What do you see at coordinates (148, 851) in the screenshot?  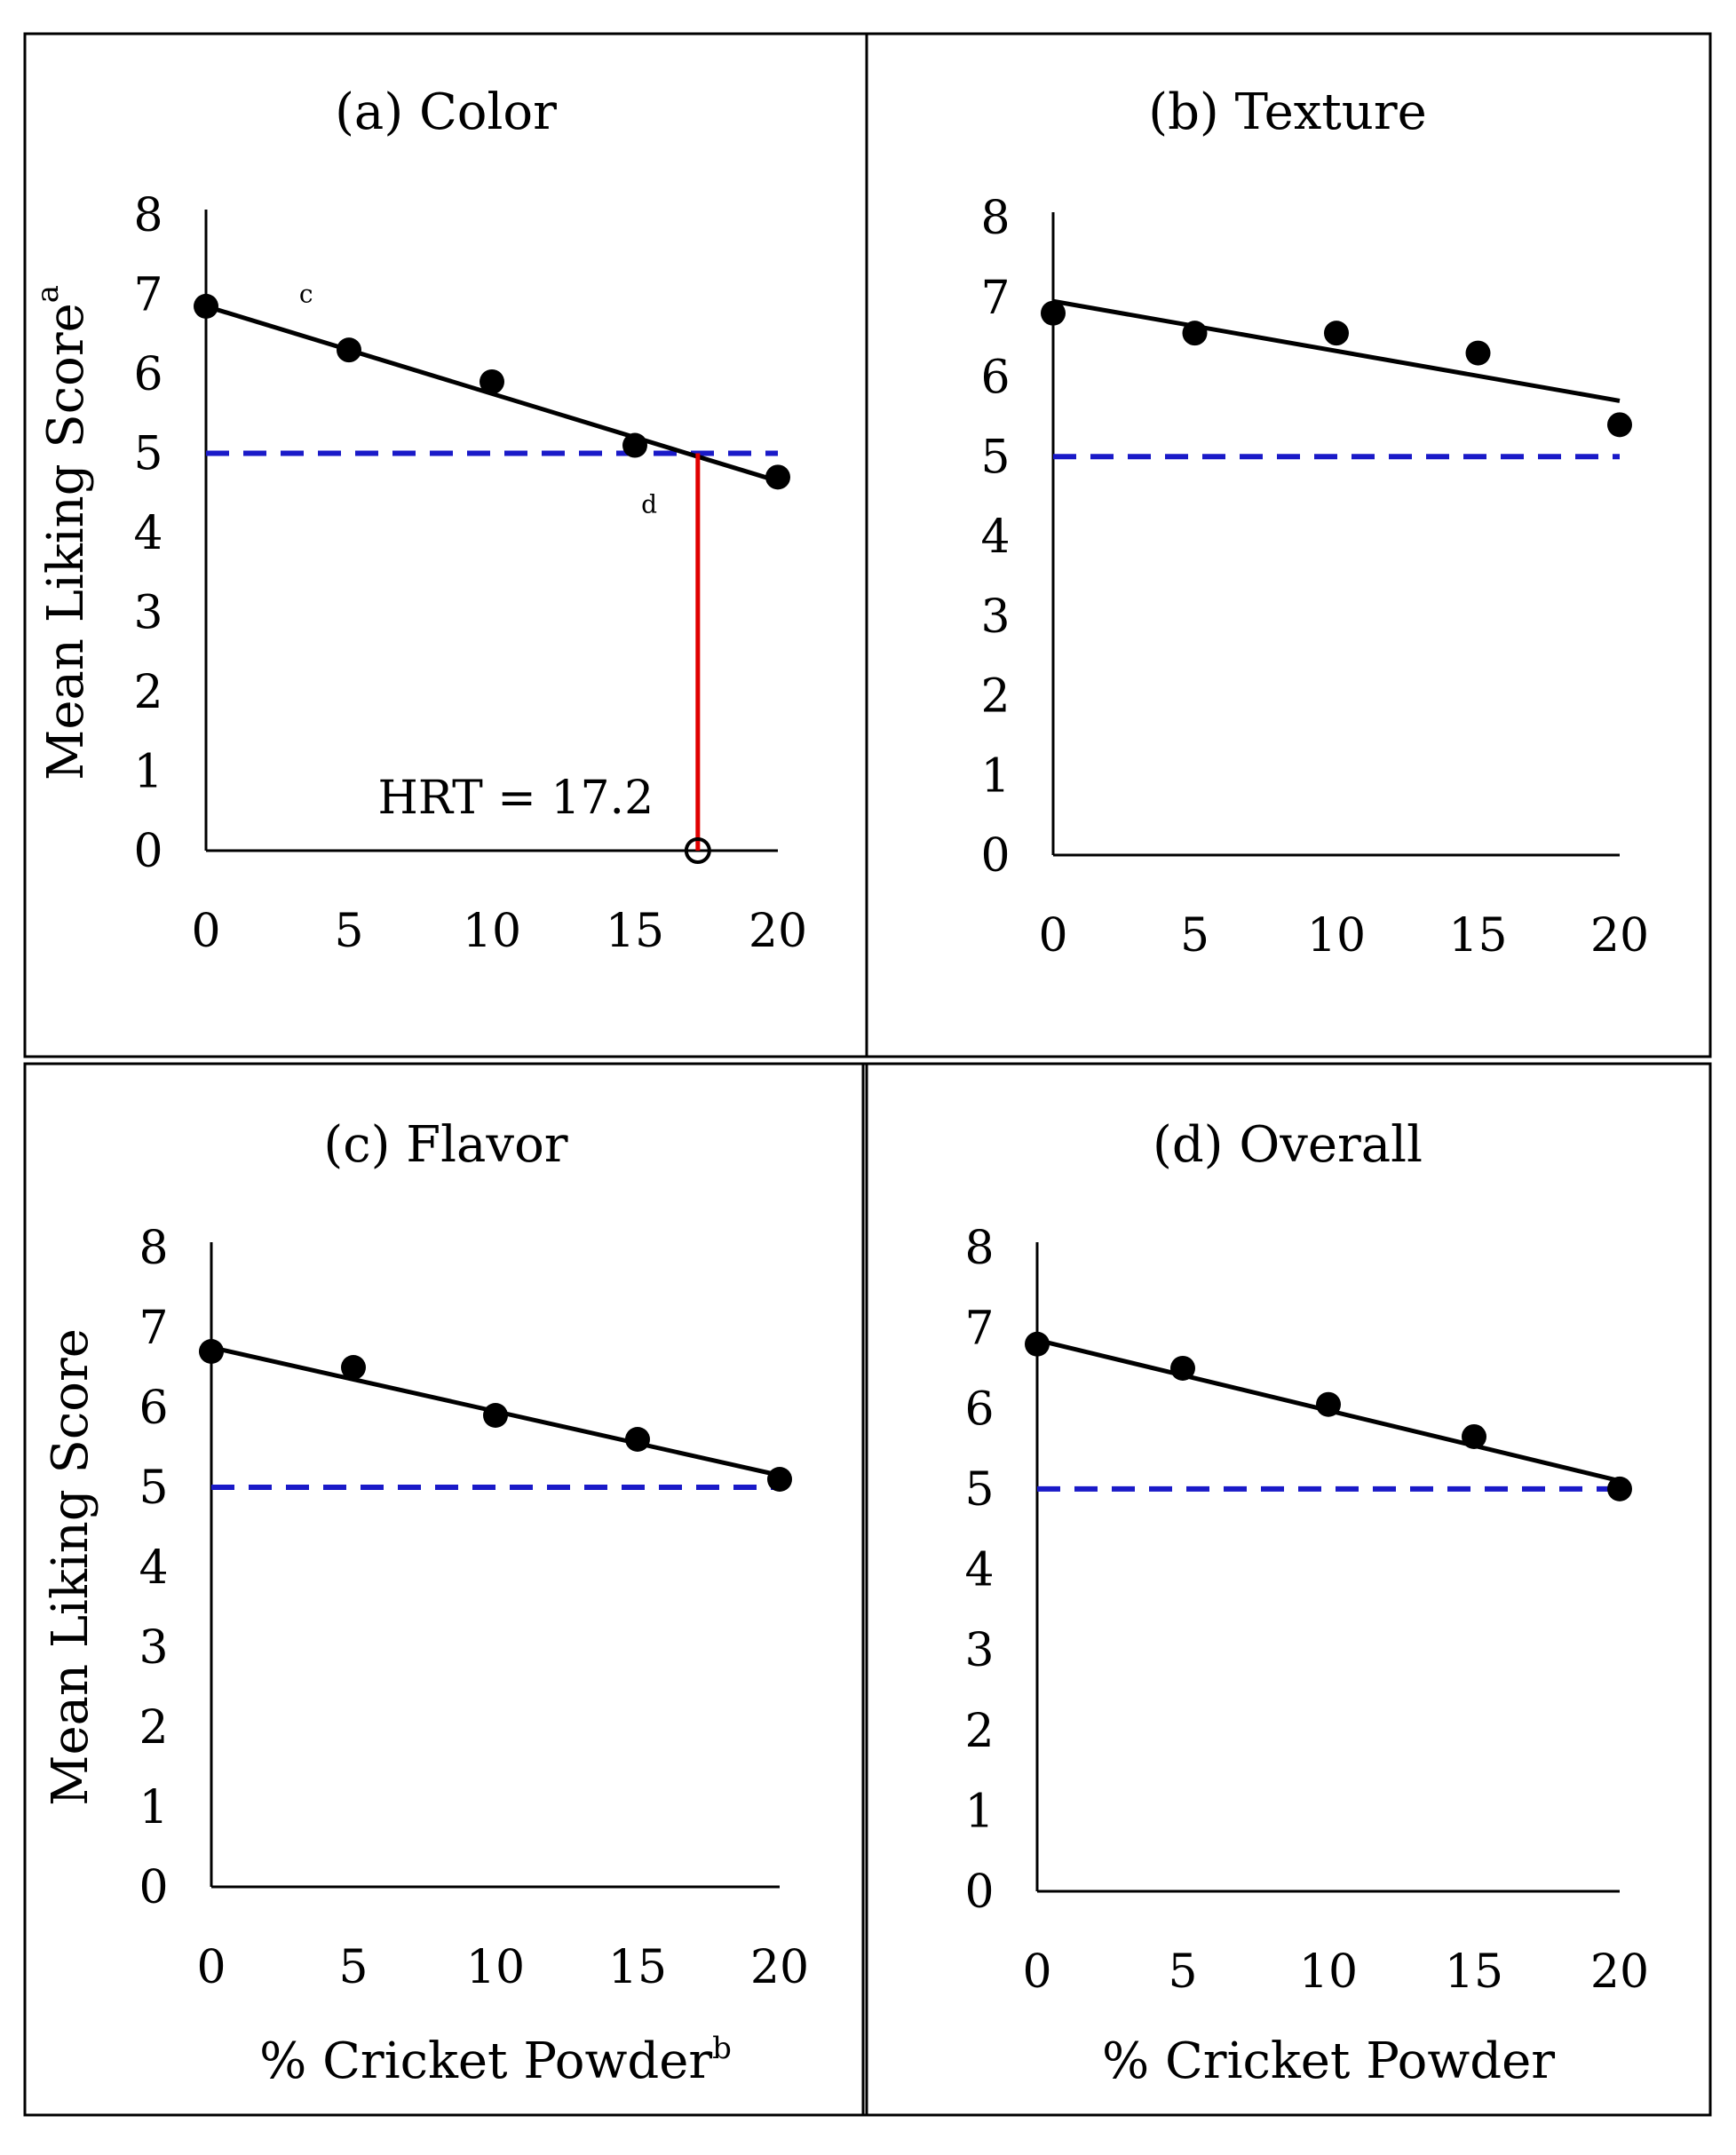 I see `y-tick-label-a-0: 0` at bounding box center [148, 851].